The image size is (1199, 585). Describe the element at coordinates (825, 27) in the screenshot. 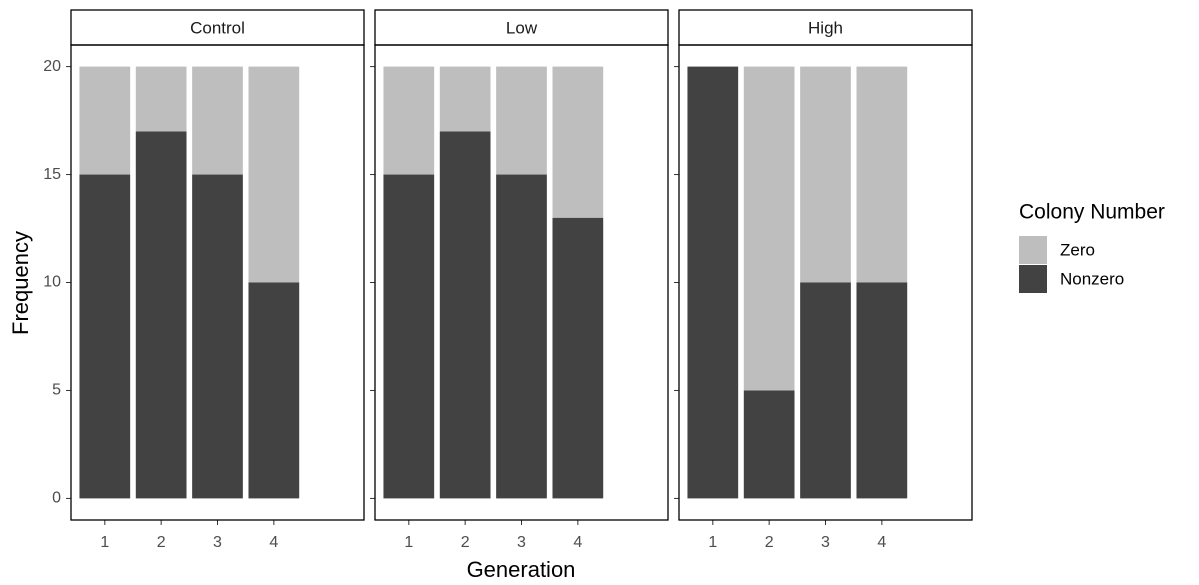

I see `facet-title: High` at that location.